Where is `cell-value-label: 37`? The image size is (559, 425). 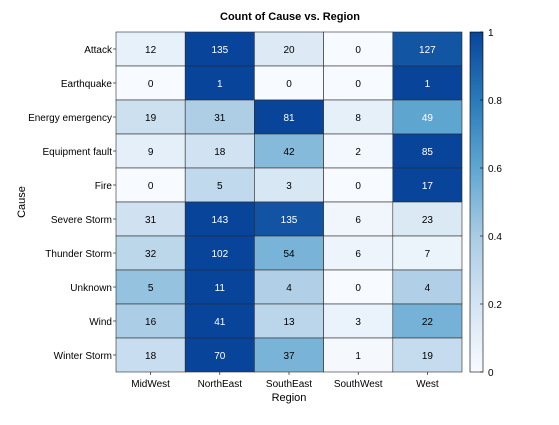 cell-value-label: 37 is located at coordinates (289, 356).